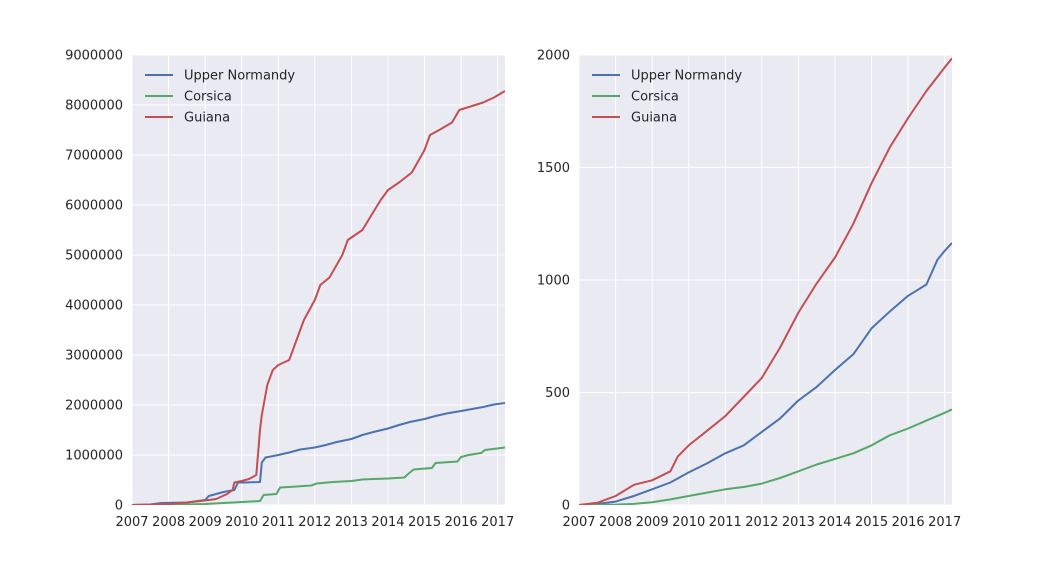 This screenshot has height=562, width=1057. What do you see at coordinates (94, 256) in the screenshot?
I see `y-tick-label: 5000000` at bounding box center [94, 256].